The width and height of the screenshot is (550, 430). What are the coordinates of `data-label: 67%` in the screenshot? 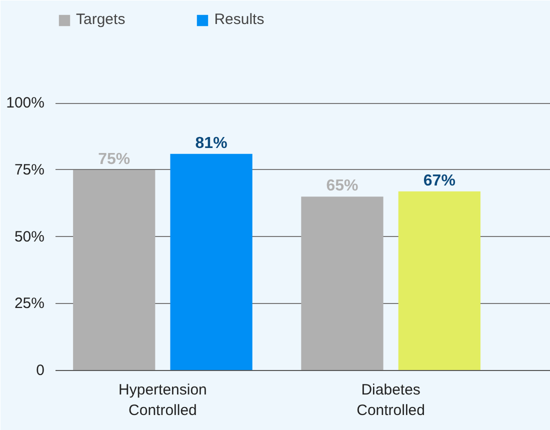 It's located at (439, 181).